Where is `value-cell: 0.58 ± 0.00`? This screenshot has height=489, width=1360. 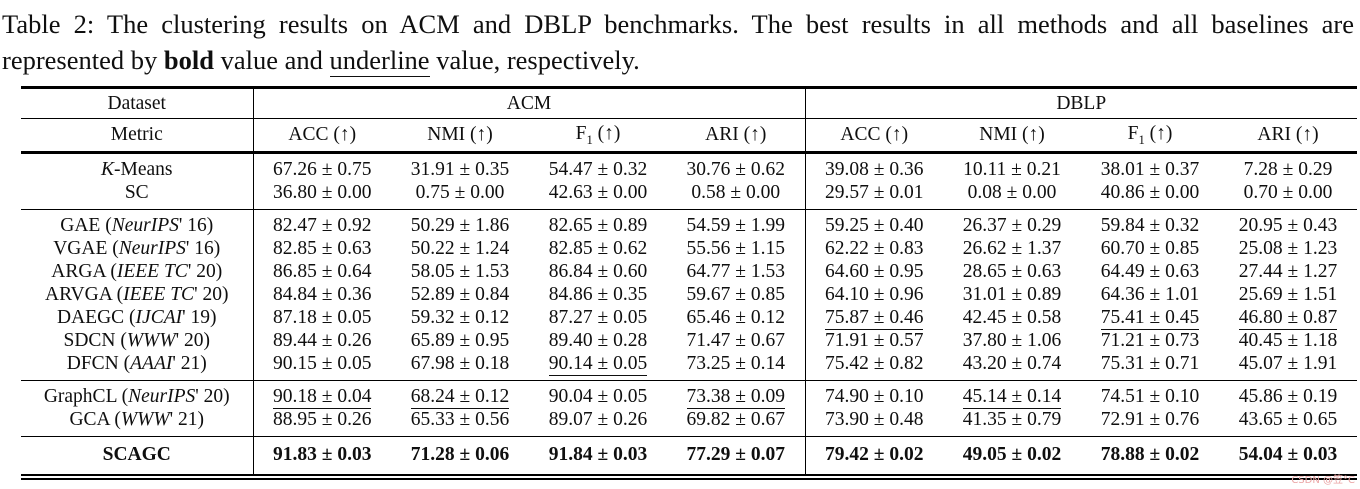
value-cell: 0.58 ± 0.00 is located at coordinates (736, 195).